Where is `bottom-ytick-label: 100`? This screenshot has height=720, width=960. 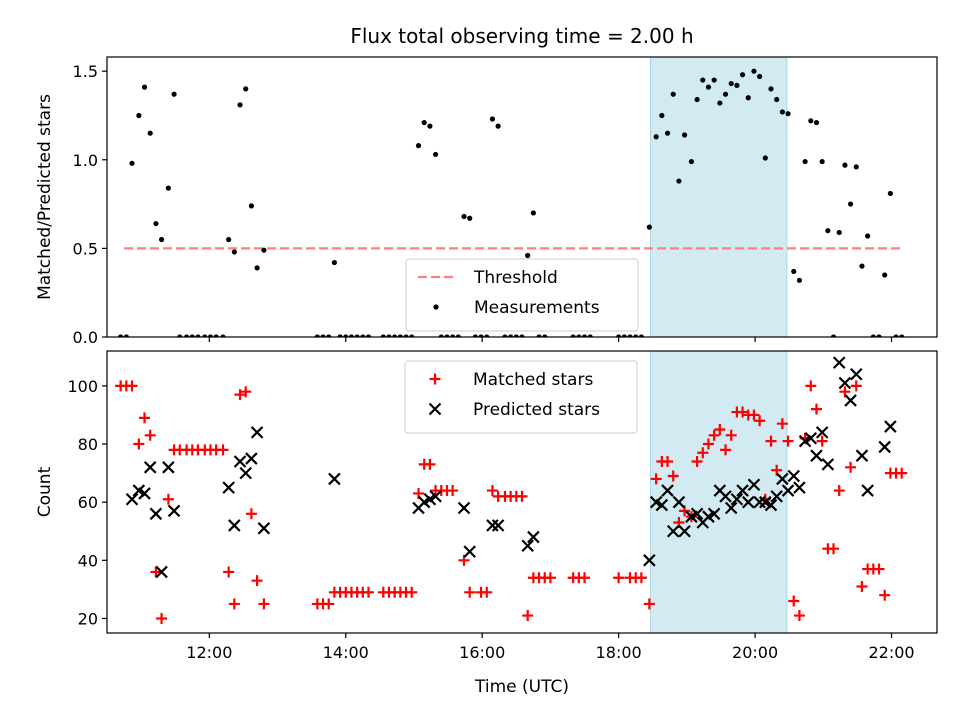
bottom-ytick-label: 100 is located at coordinates (82, 386).